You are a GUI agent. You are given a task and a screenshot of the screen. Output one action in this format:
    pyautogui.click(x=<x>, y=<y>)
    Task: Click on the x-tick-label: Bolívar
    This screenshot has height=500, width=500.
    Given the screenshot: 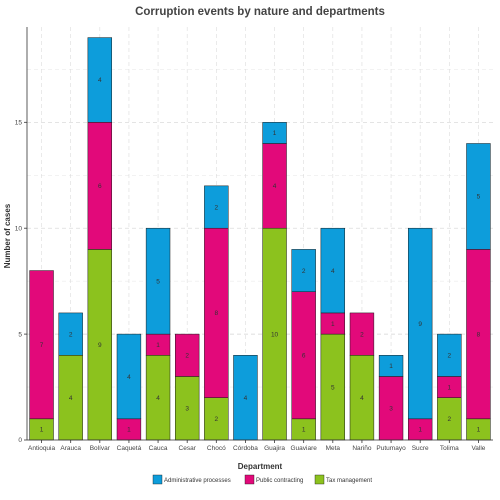 What is the action you would take?
    pyautogui.click(x=100, y=448)
    